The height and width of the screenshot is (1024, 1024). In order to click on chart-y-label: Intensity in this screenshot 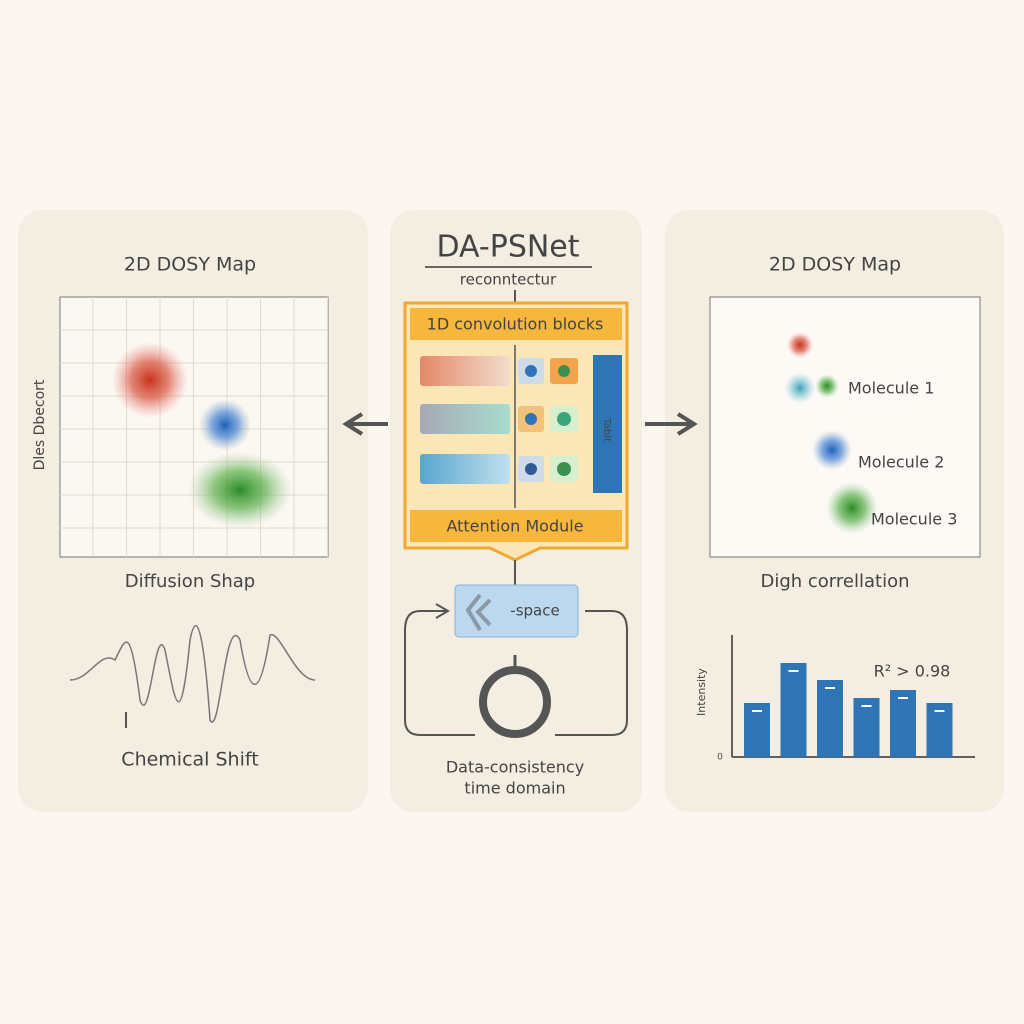, I will do `click(701, 692)`.